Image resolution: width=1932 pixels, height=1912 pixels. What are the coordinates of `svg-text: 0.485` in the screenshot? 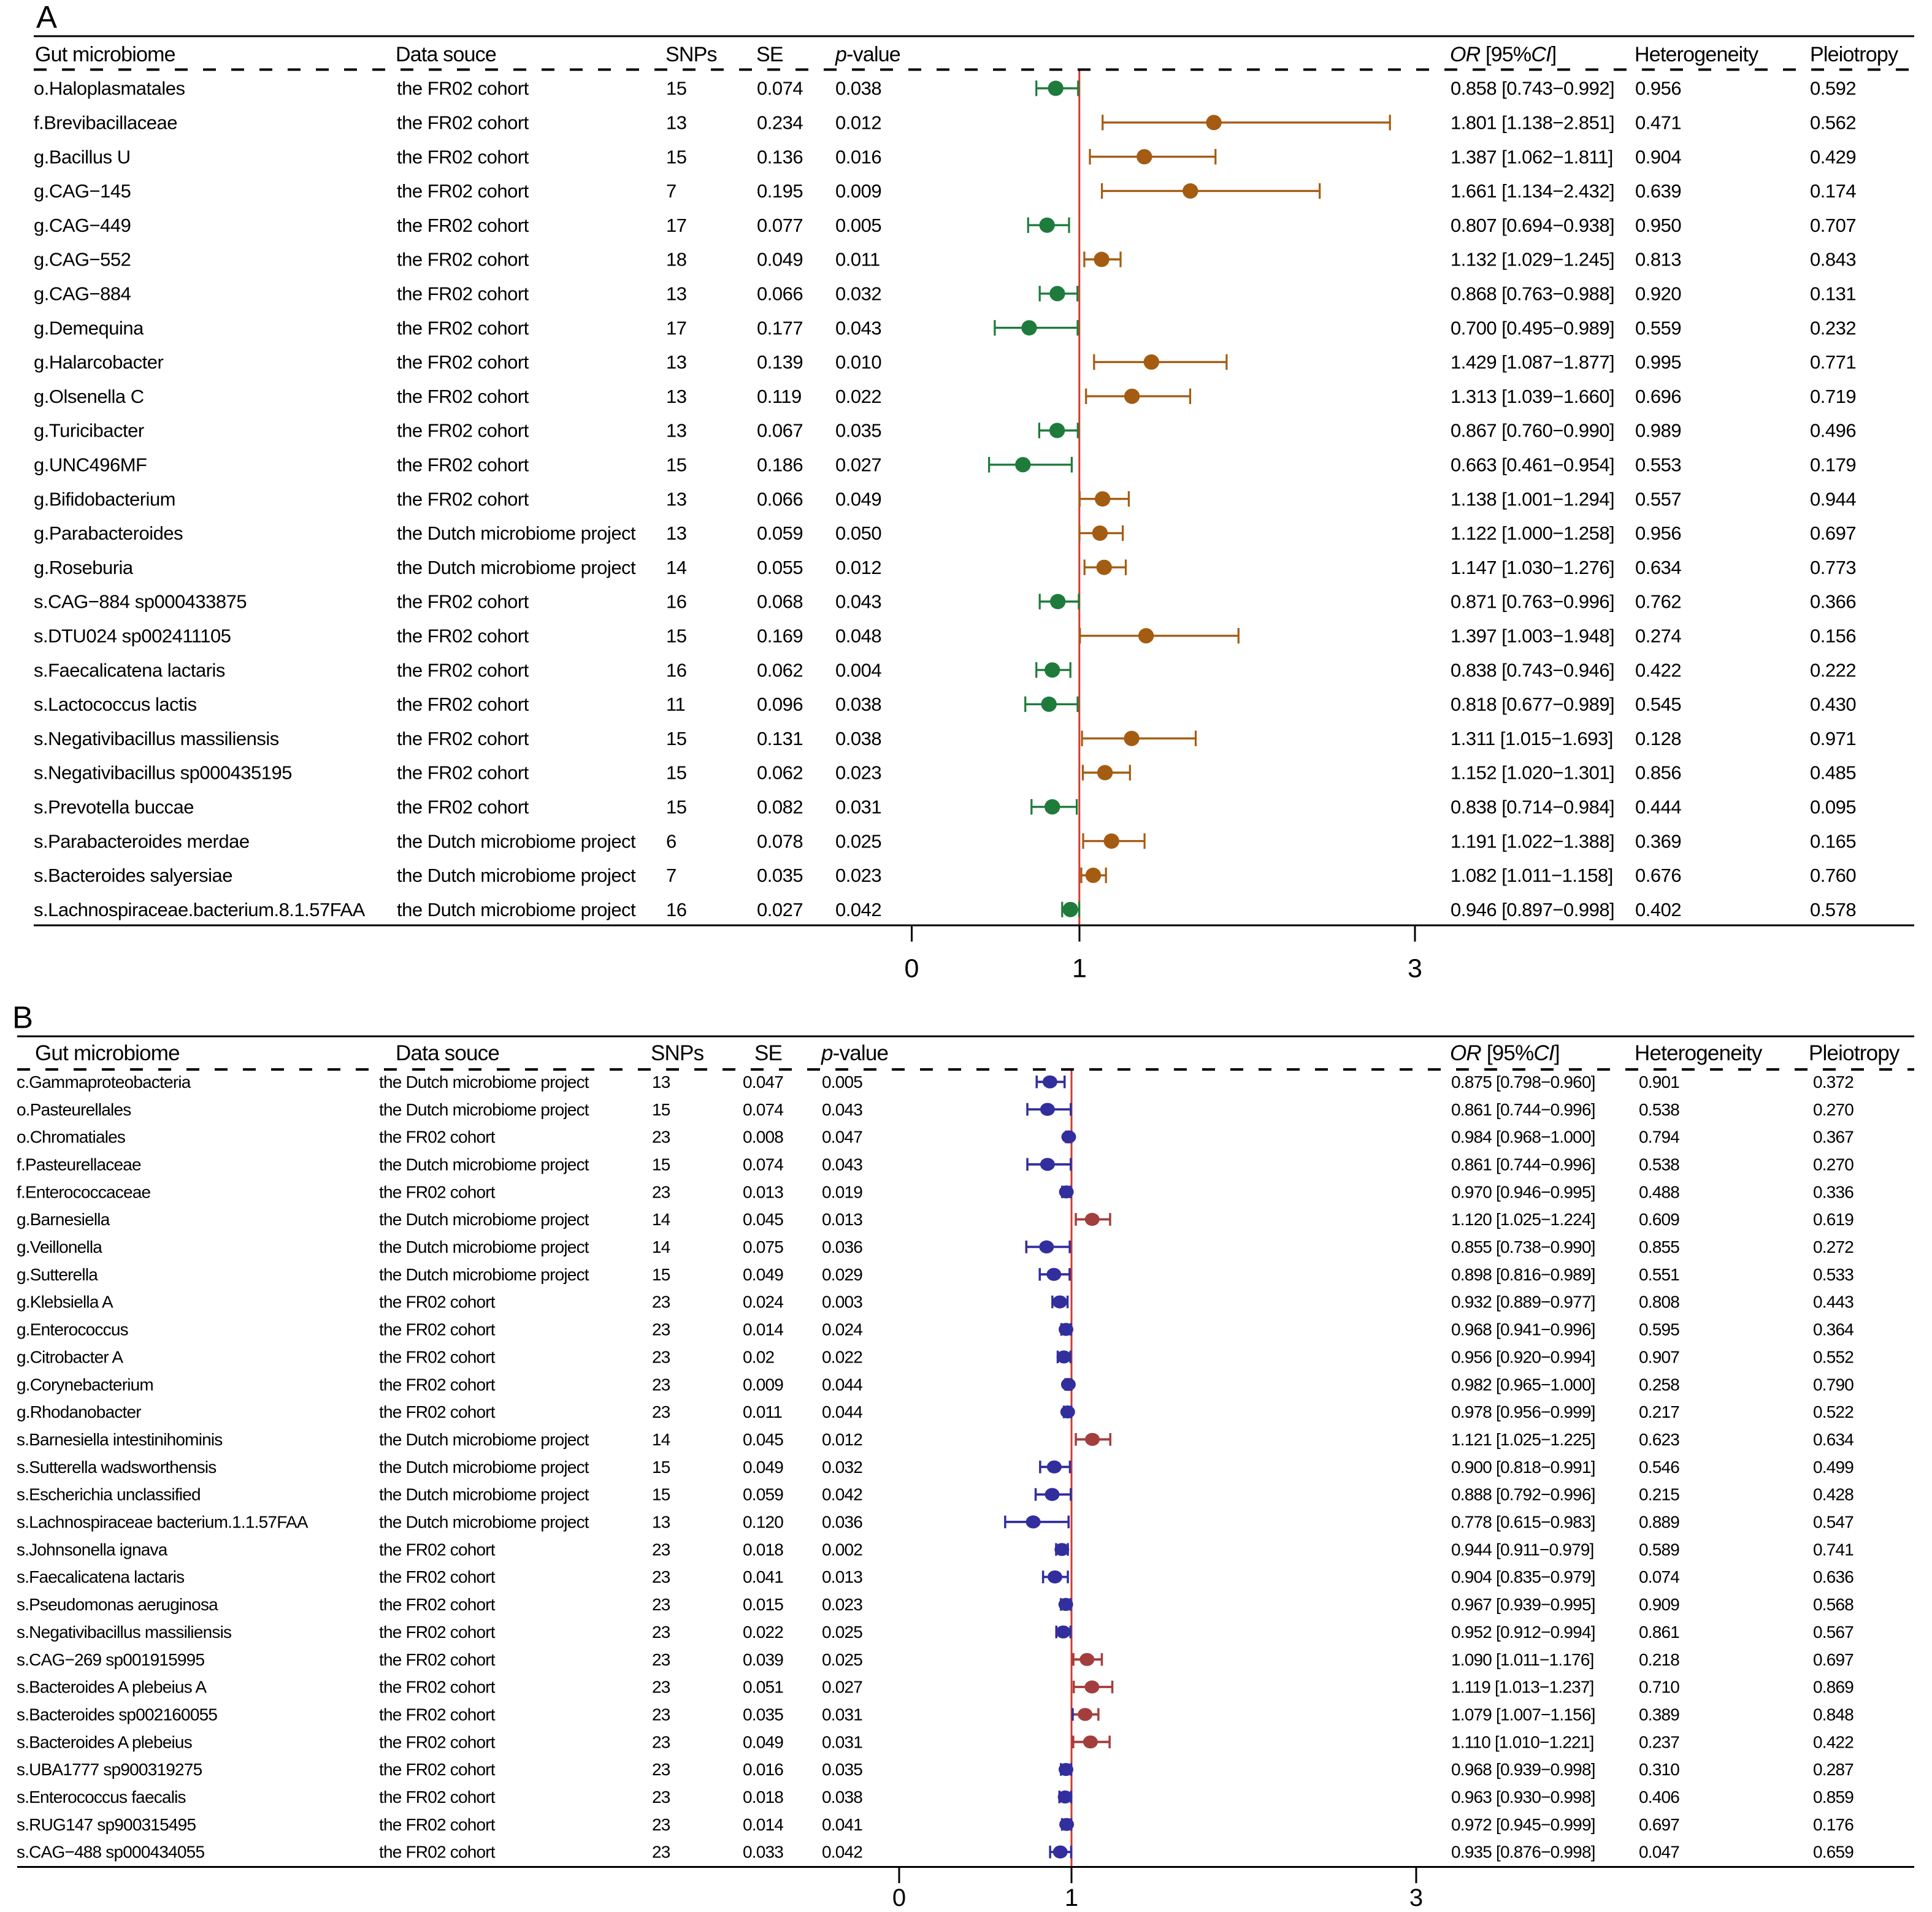 It's located at (1833, 773).